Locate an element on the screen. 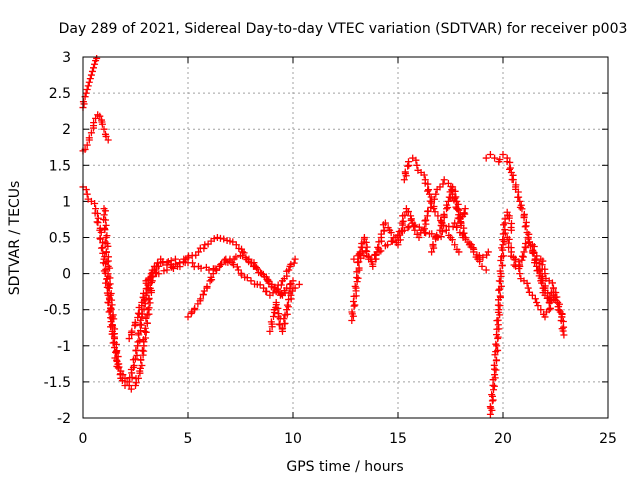 This screenshot has width=640, height=480. y-tick-label: 2.5 is located at coordinates (60, 94).